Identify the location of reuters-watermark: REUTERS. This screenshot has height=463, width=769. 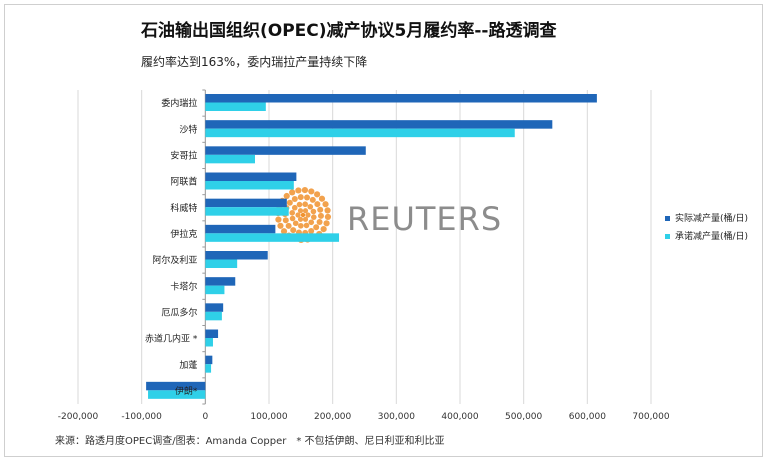
(388, 215).